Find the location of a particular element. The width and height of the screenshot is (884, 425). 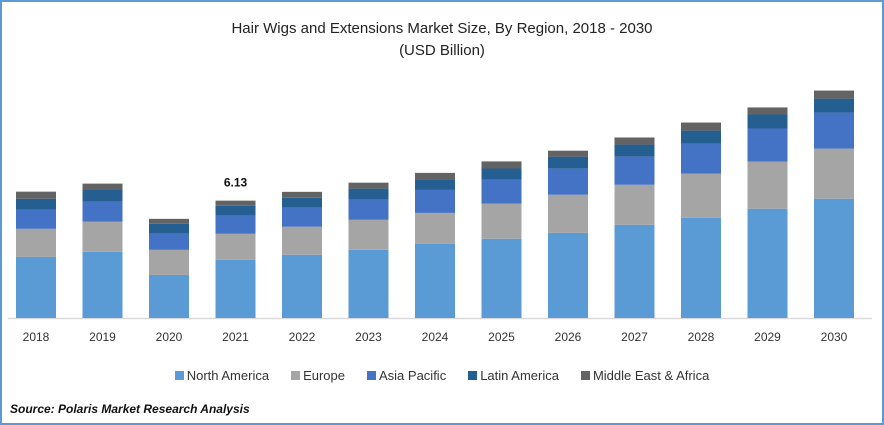

bar-middle-east-africa-2024 is located at coordinates (435, 176).